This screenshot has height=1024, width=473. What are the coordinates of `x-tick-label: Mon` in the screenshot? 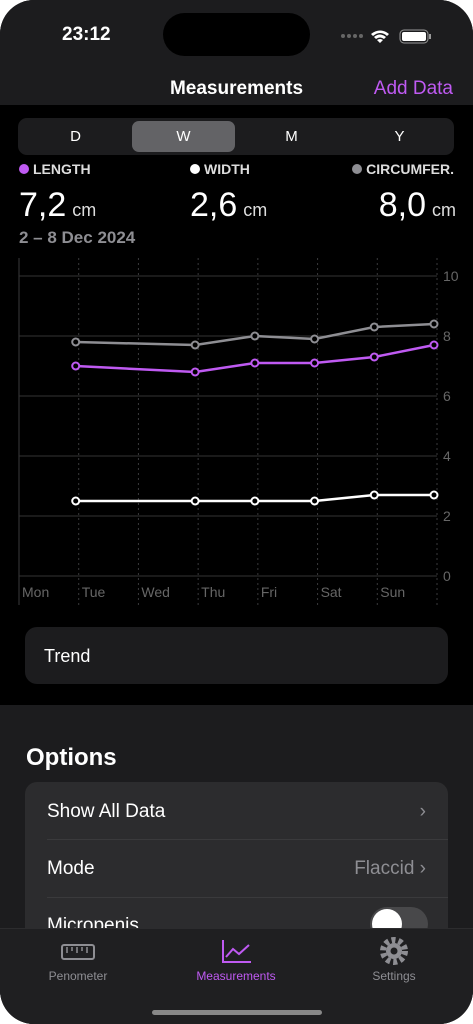 It's located at (35, 592).